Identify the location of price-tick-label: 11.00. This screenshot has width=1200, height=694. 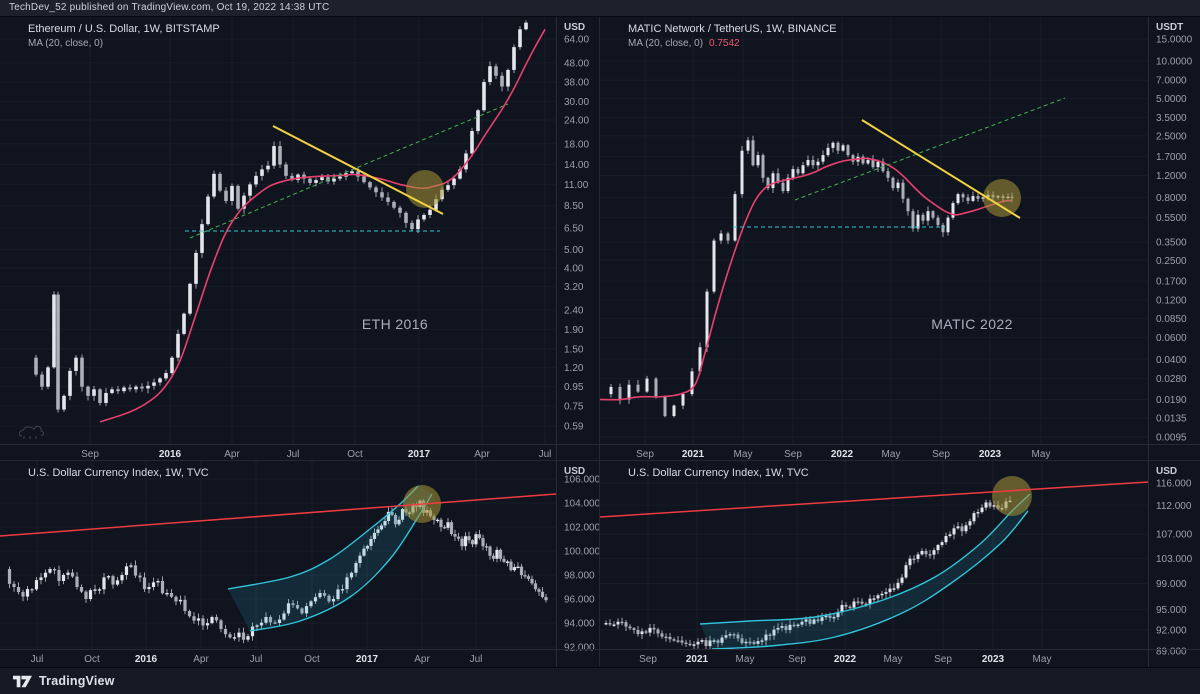
(576, 185).